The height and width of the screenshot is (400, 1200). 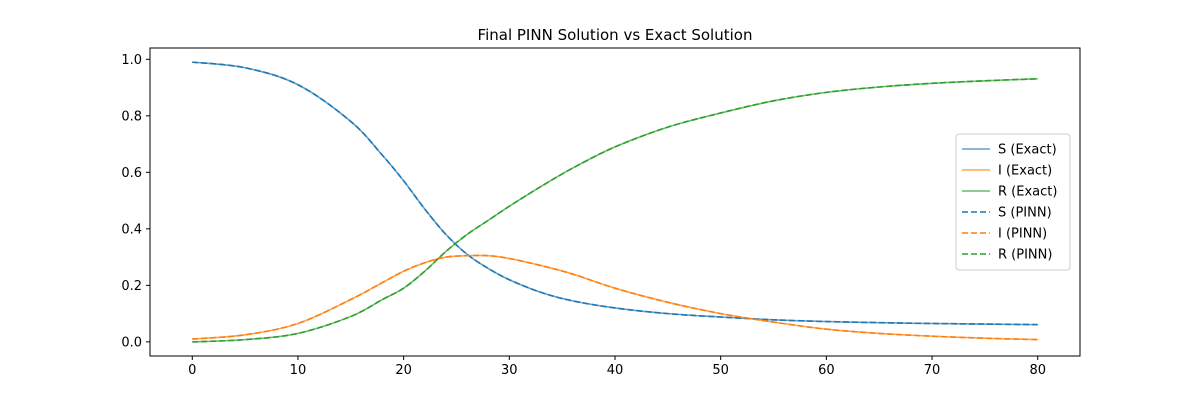 What do you see at coordinates (192, 370) in the screenshot?
I see `x-tick-label: 0` at bounding box center [192, 370].